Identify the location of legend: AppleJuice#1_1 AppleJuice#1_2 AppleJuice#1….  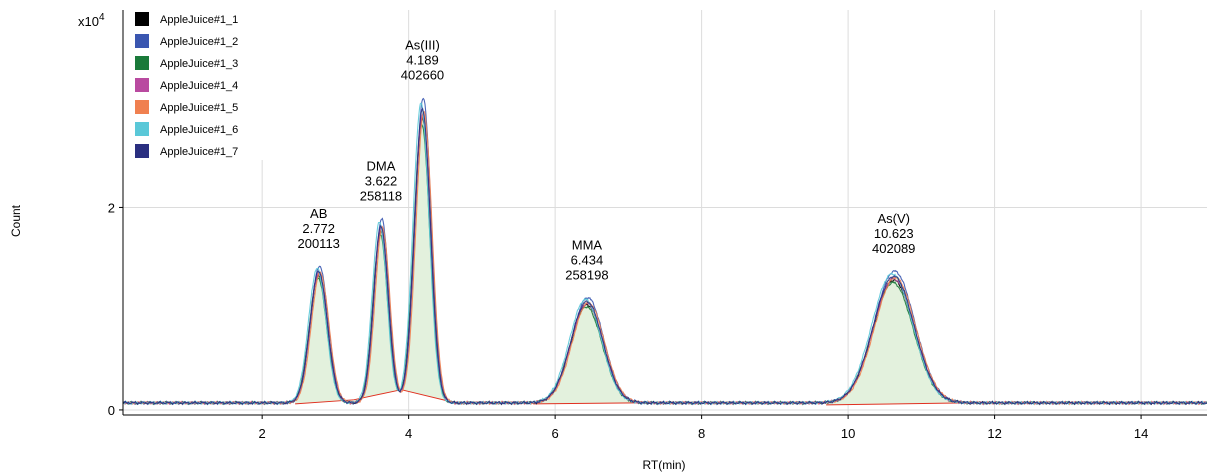
(198, 82).